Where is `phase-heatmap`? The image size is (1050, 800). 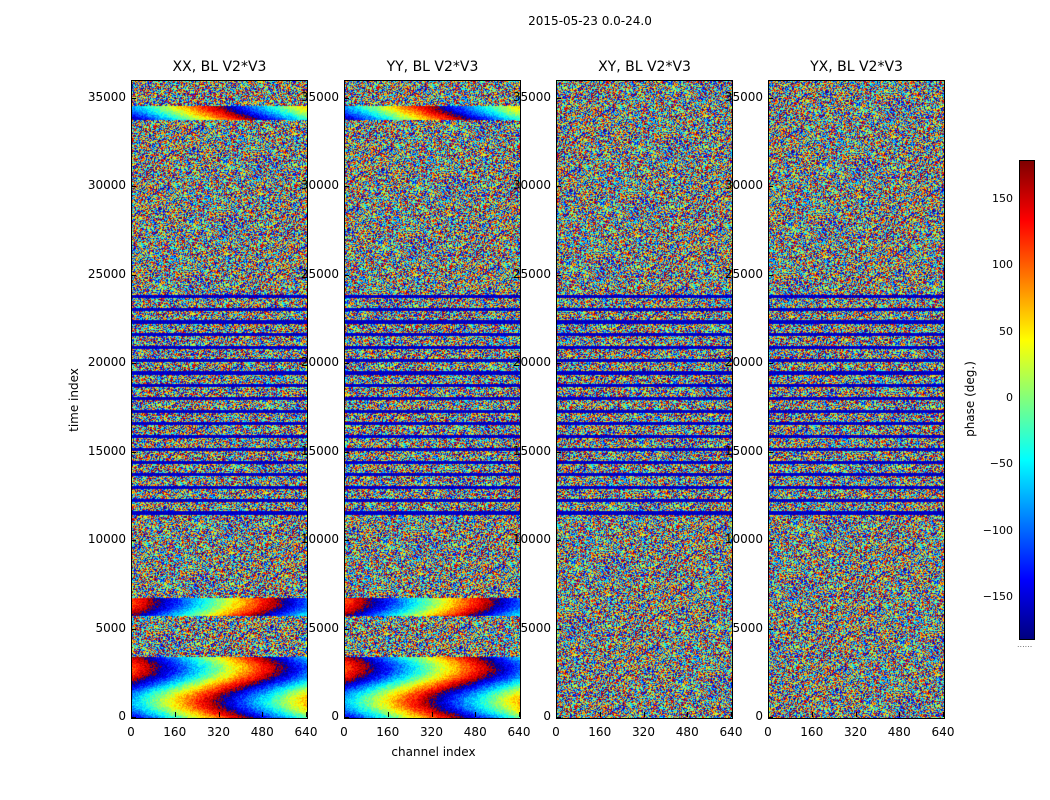 phase-heatmap is located at coordinates (644, 399).